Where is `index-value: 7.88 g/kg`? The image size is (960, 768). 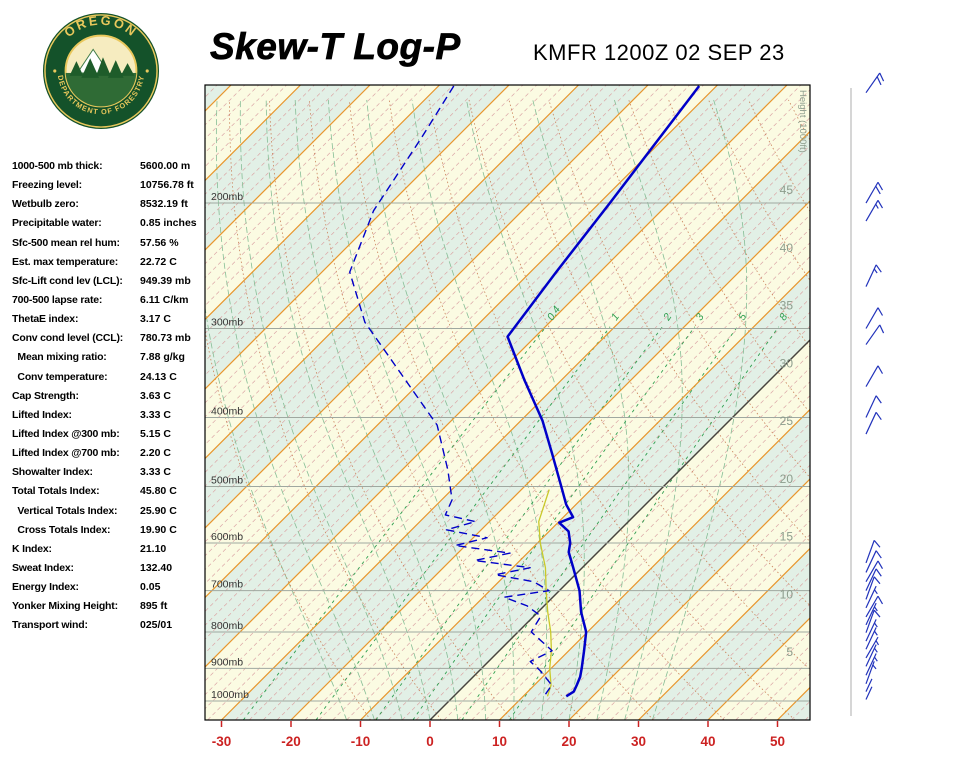
index-value: 7.88 g/kg is located at coordinates (162, 357).